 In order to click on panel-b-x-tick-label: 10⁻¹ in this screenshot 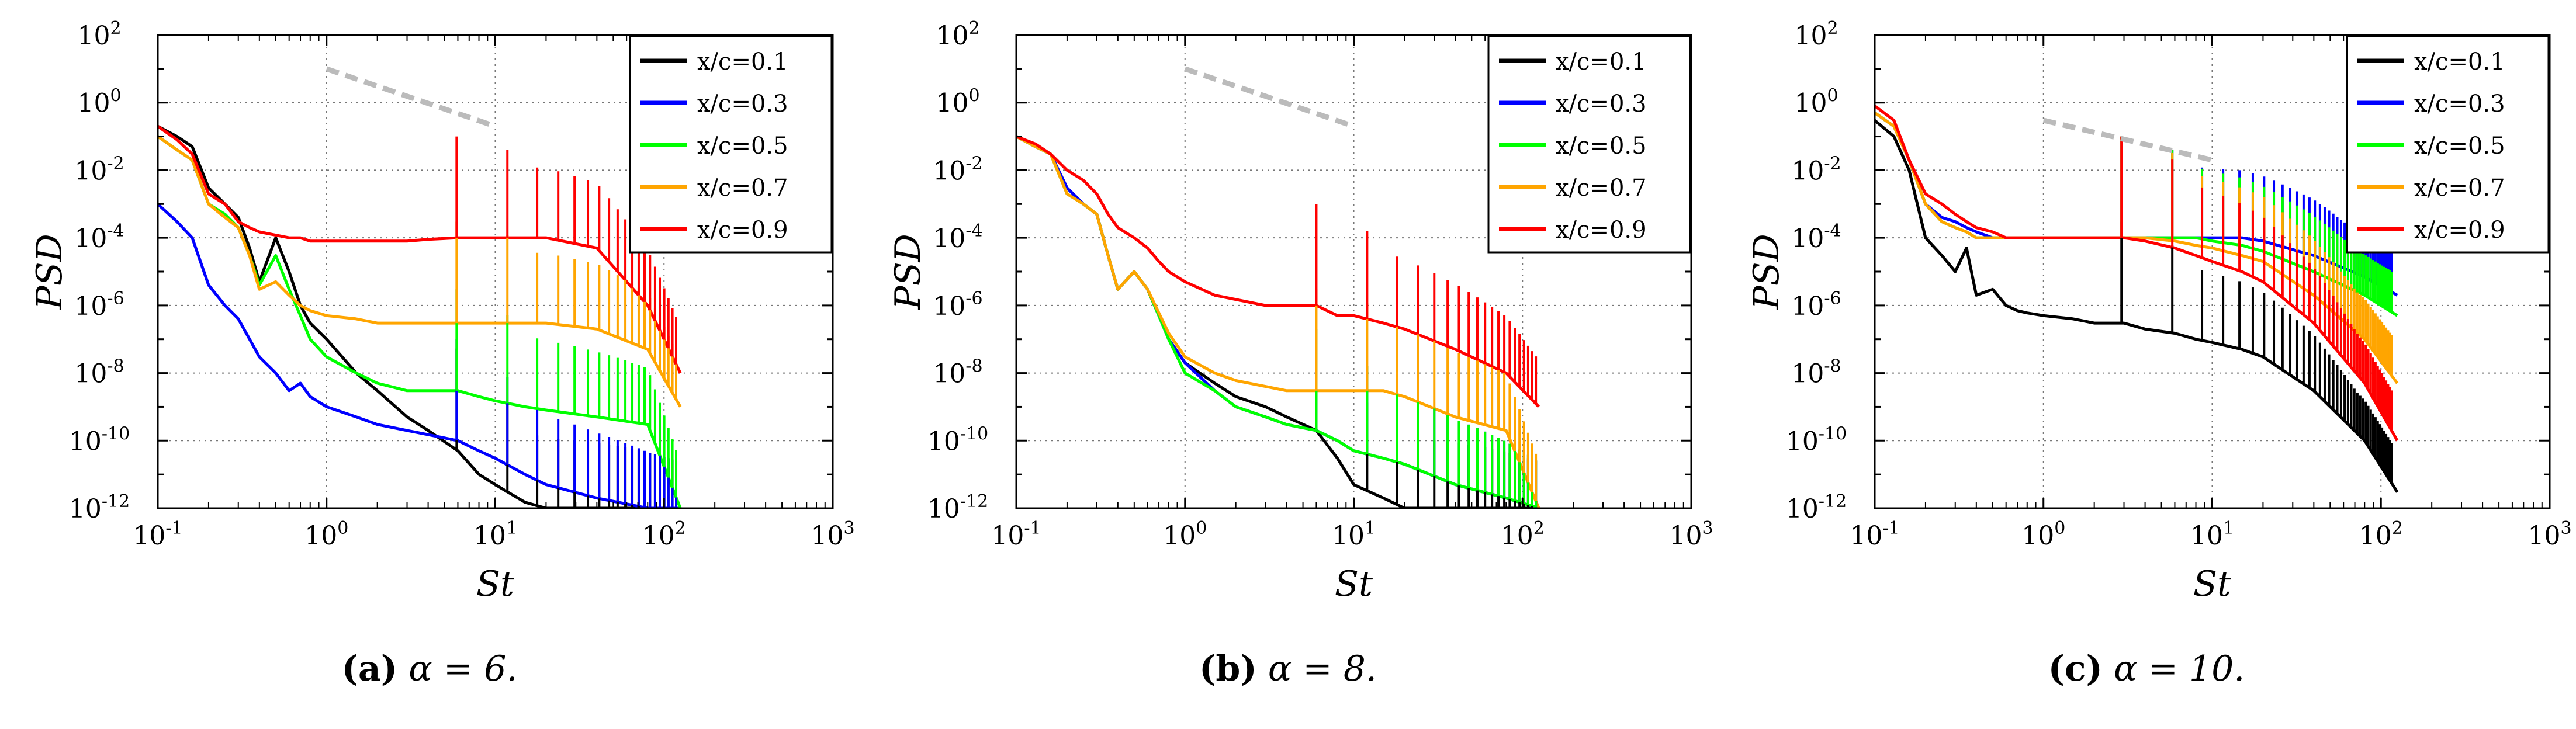, I will do `click(1016, 534)`.